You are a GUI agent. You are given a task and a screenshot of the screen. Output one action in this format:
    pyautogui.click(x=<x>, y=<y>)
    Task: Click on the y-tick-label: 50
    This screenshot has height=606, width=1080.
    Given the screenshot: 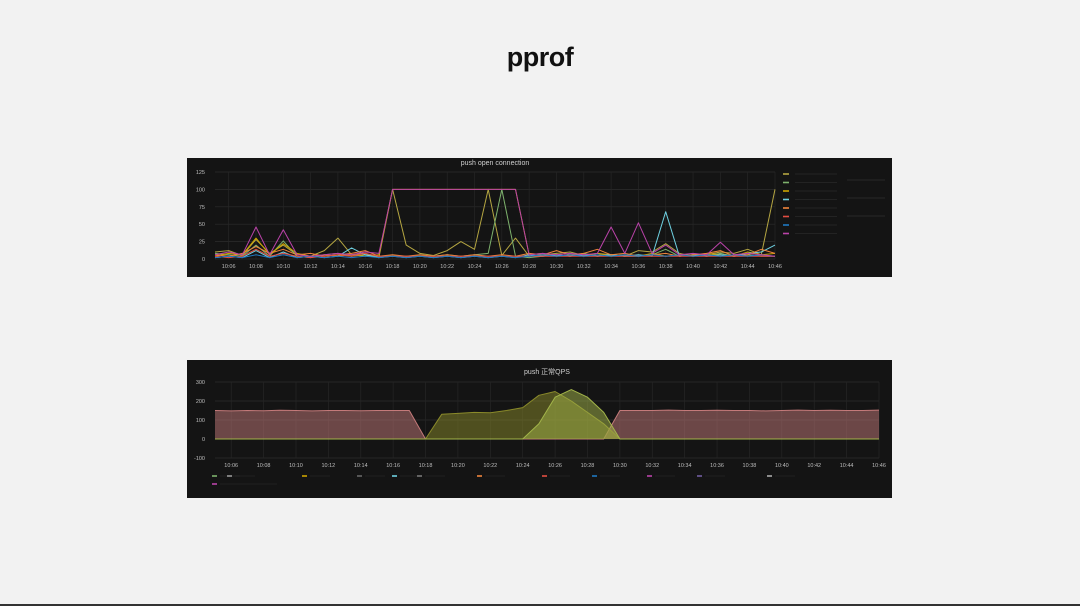 What is the action you would take?
    pyautogui.click(x=202, y=225)
    